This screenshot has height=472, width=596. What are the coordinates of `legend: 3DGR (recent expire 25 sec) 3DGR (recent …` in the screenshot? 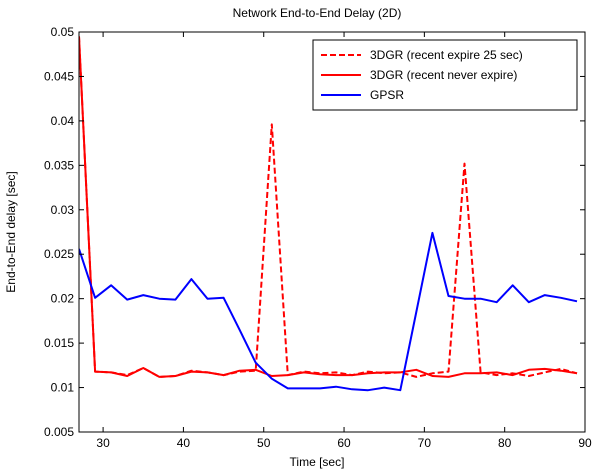 It's located at (445, 75).